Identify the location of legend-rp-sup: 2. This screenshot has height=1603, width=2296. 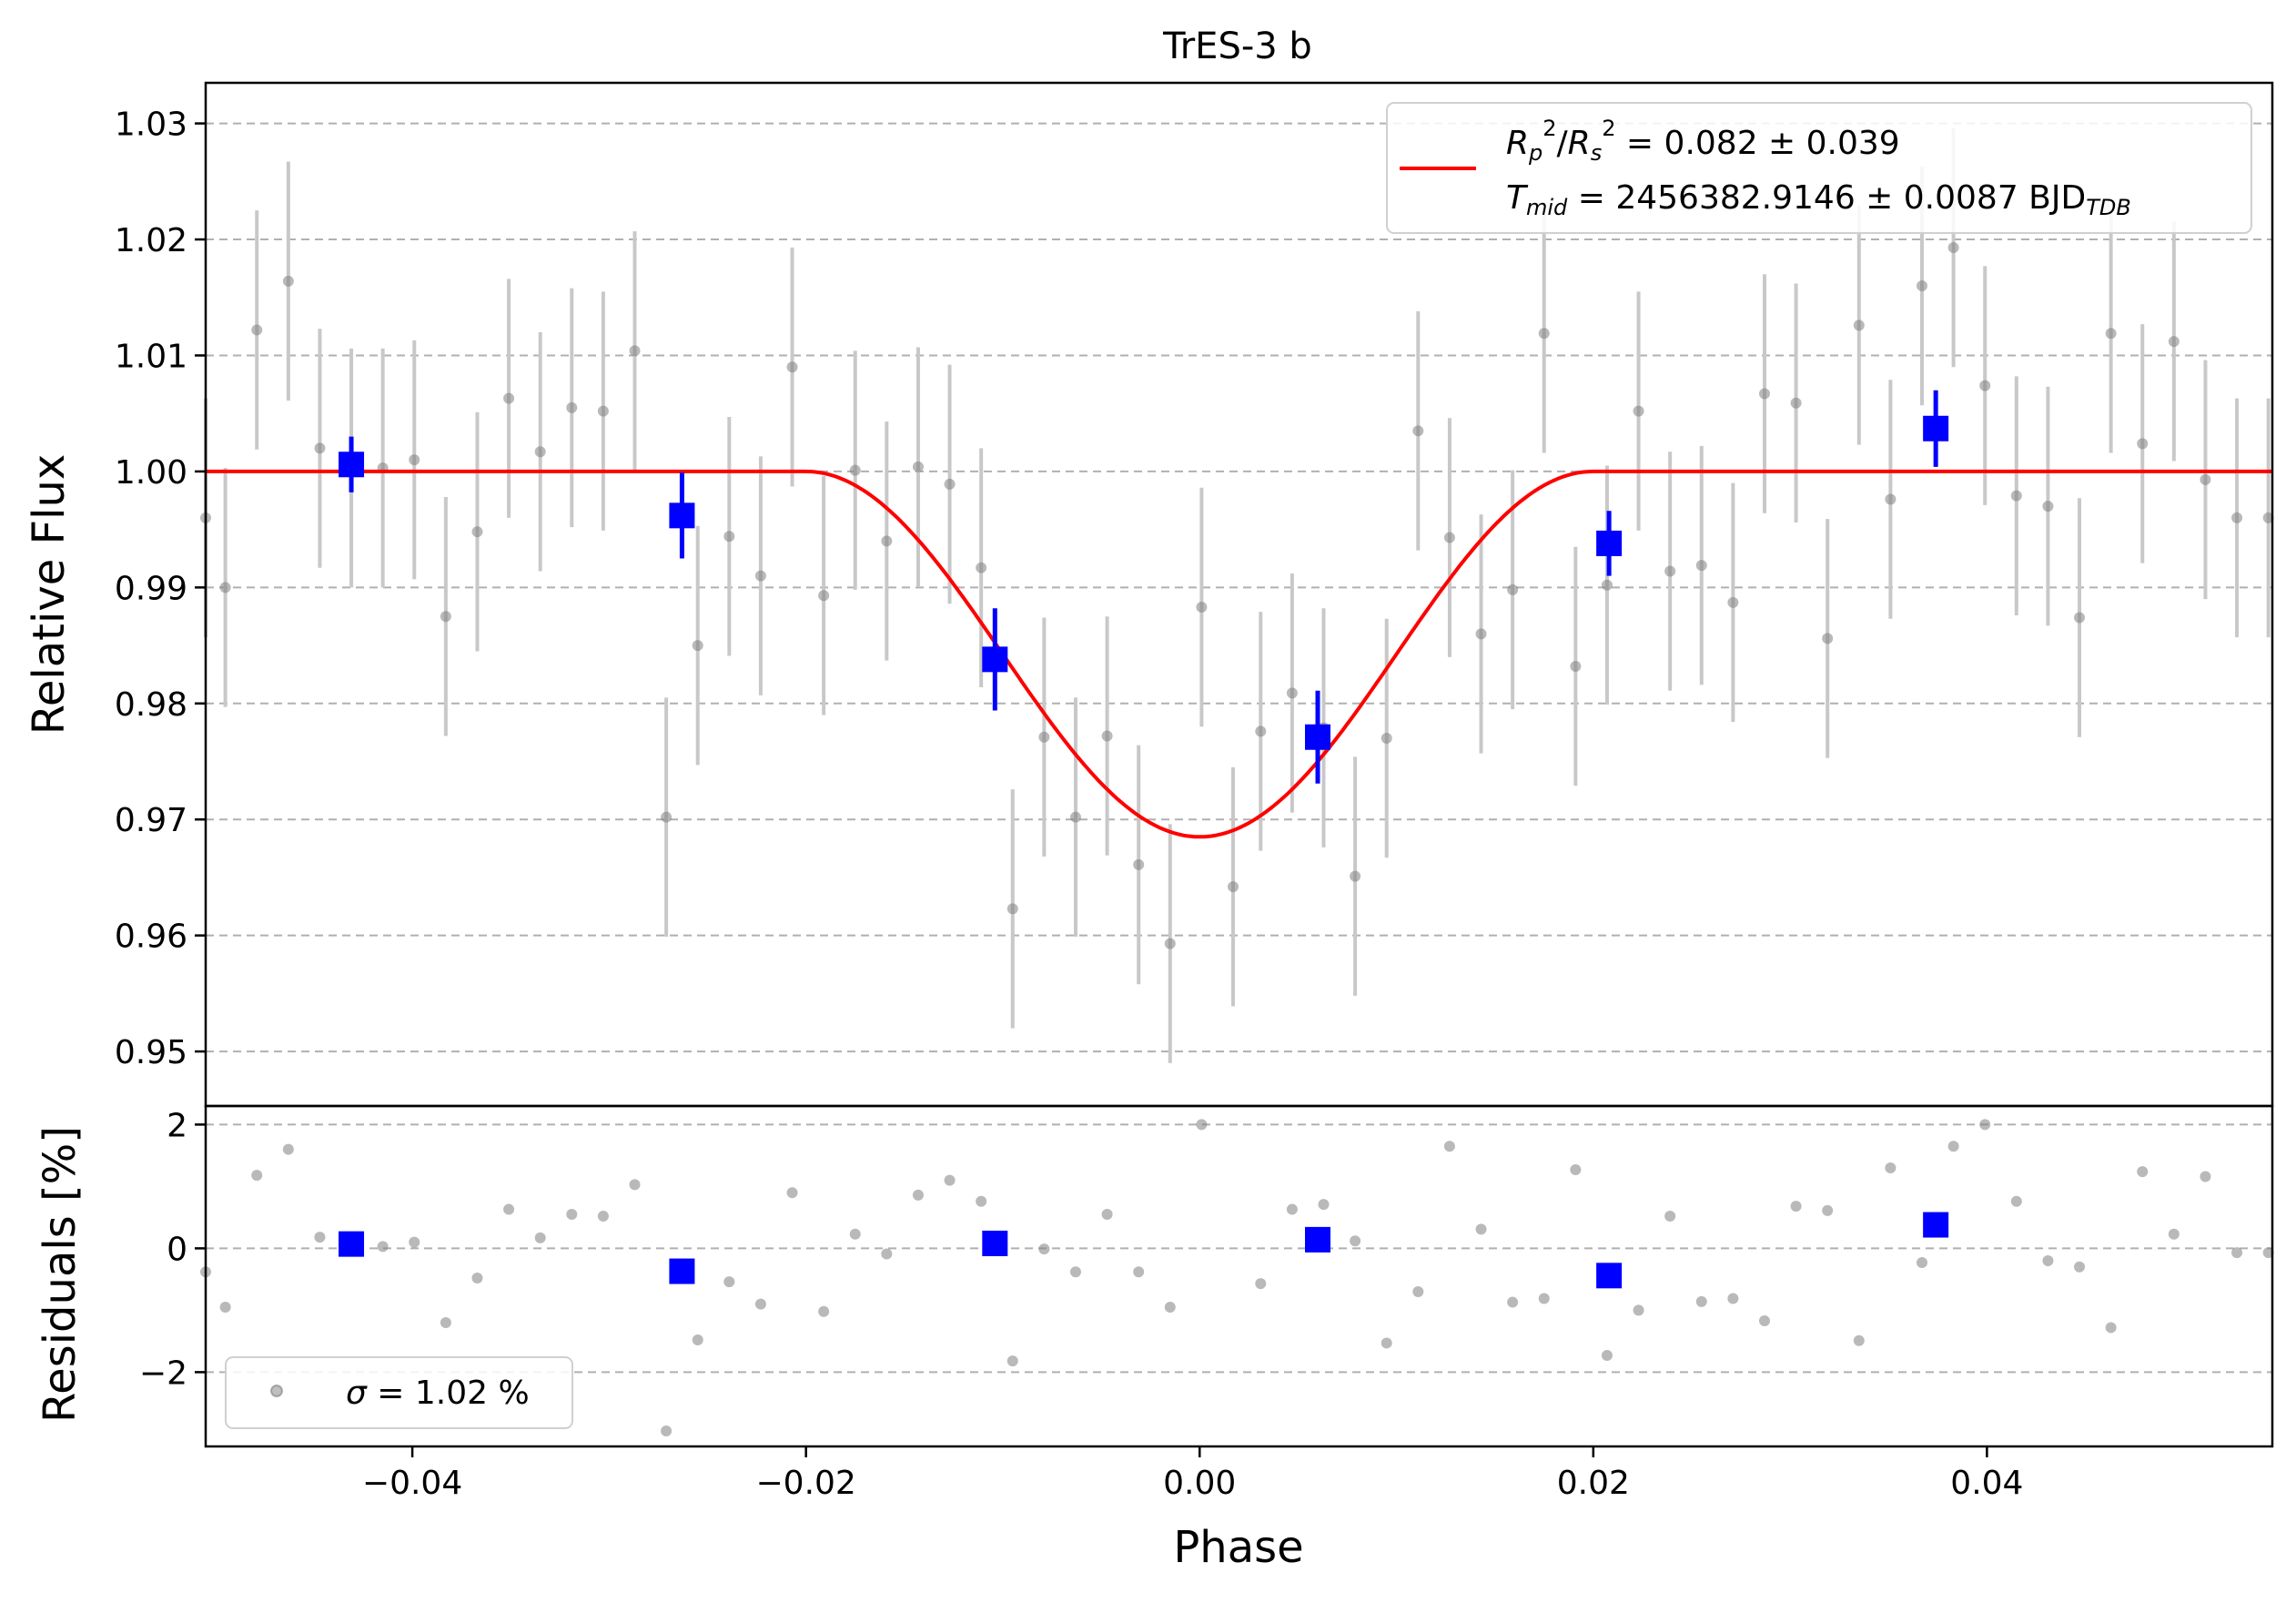
(1549, 128).